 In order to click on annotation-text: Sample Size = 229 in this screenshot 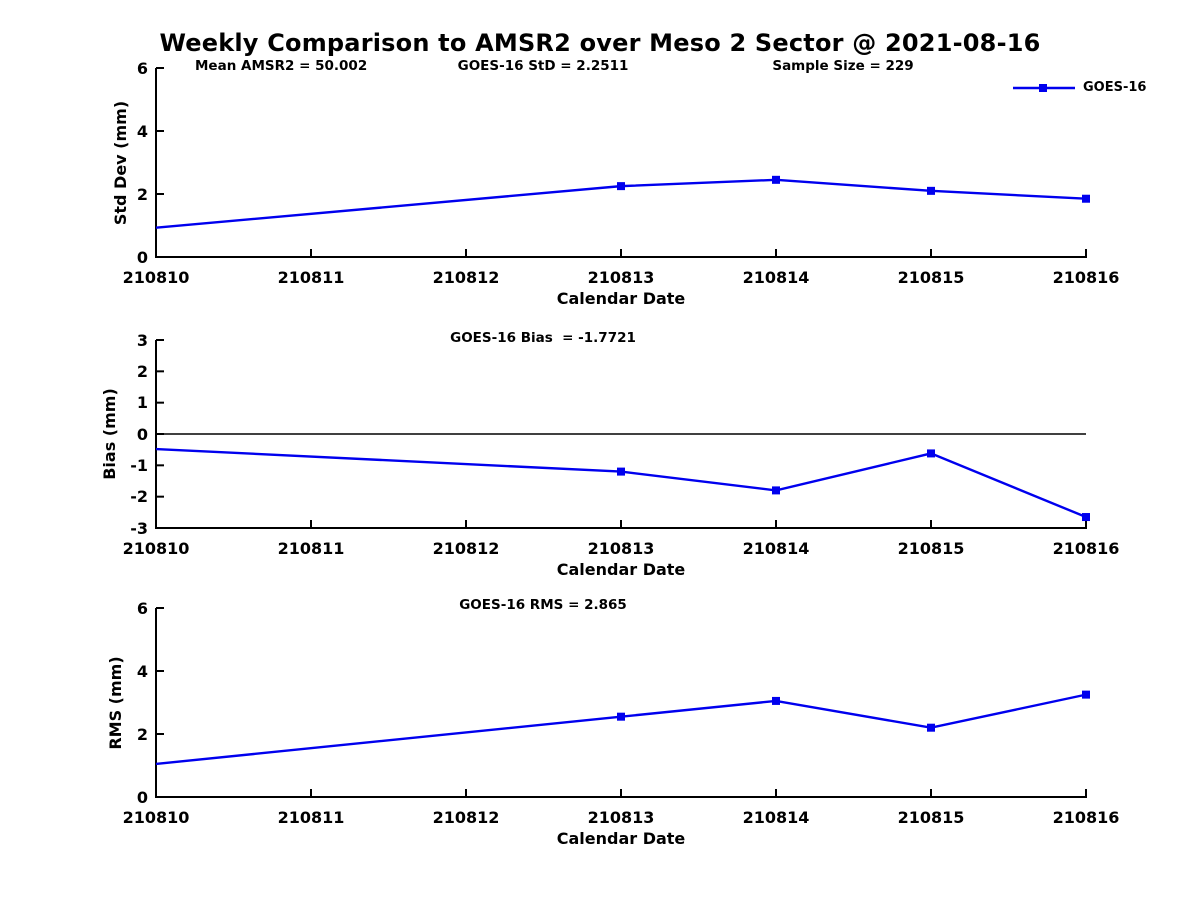, I will do `click(843, 66)`.